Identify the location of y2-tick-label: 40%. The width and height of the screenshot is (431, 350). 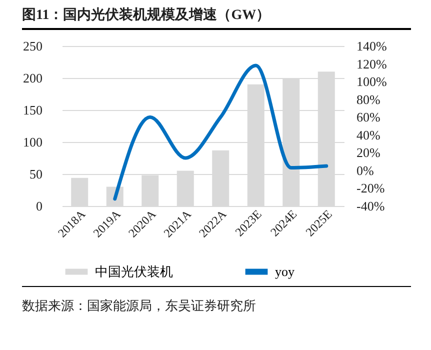
(368, 134).